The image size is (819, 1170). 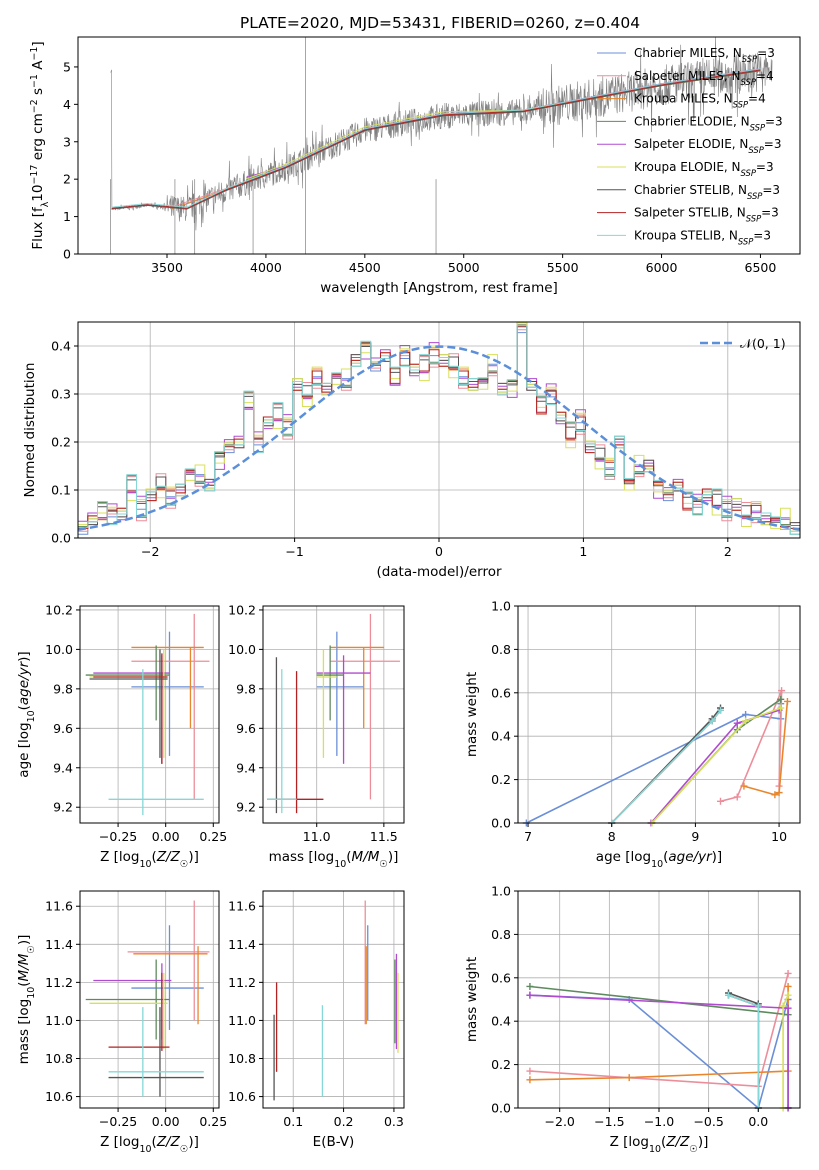 I want to click on y-axis-label: age [log10(age/yr)], so click(x=26, y=714).